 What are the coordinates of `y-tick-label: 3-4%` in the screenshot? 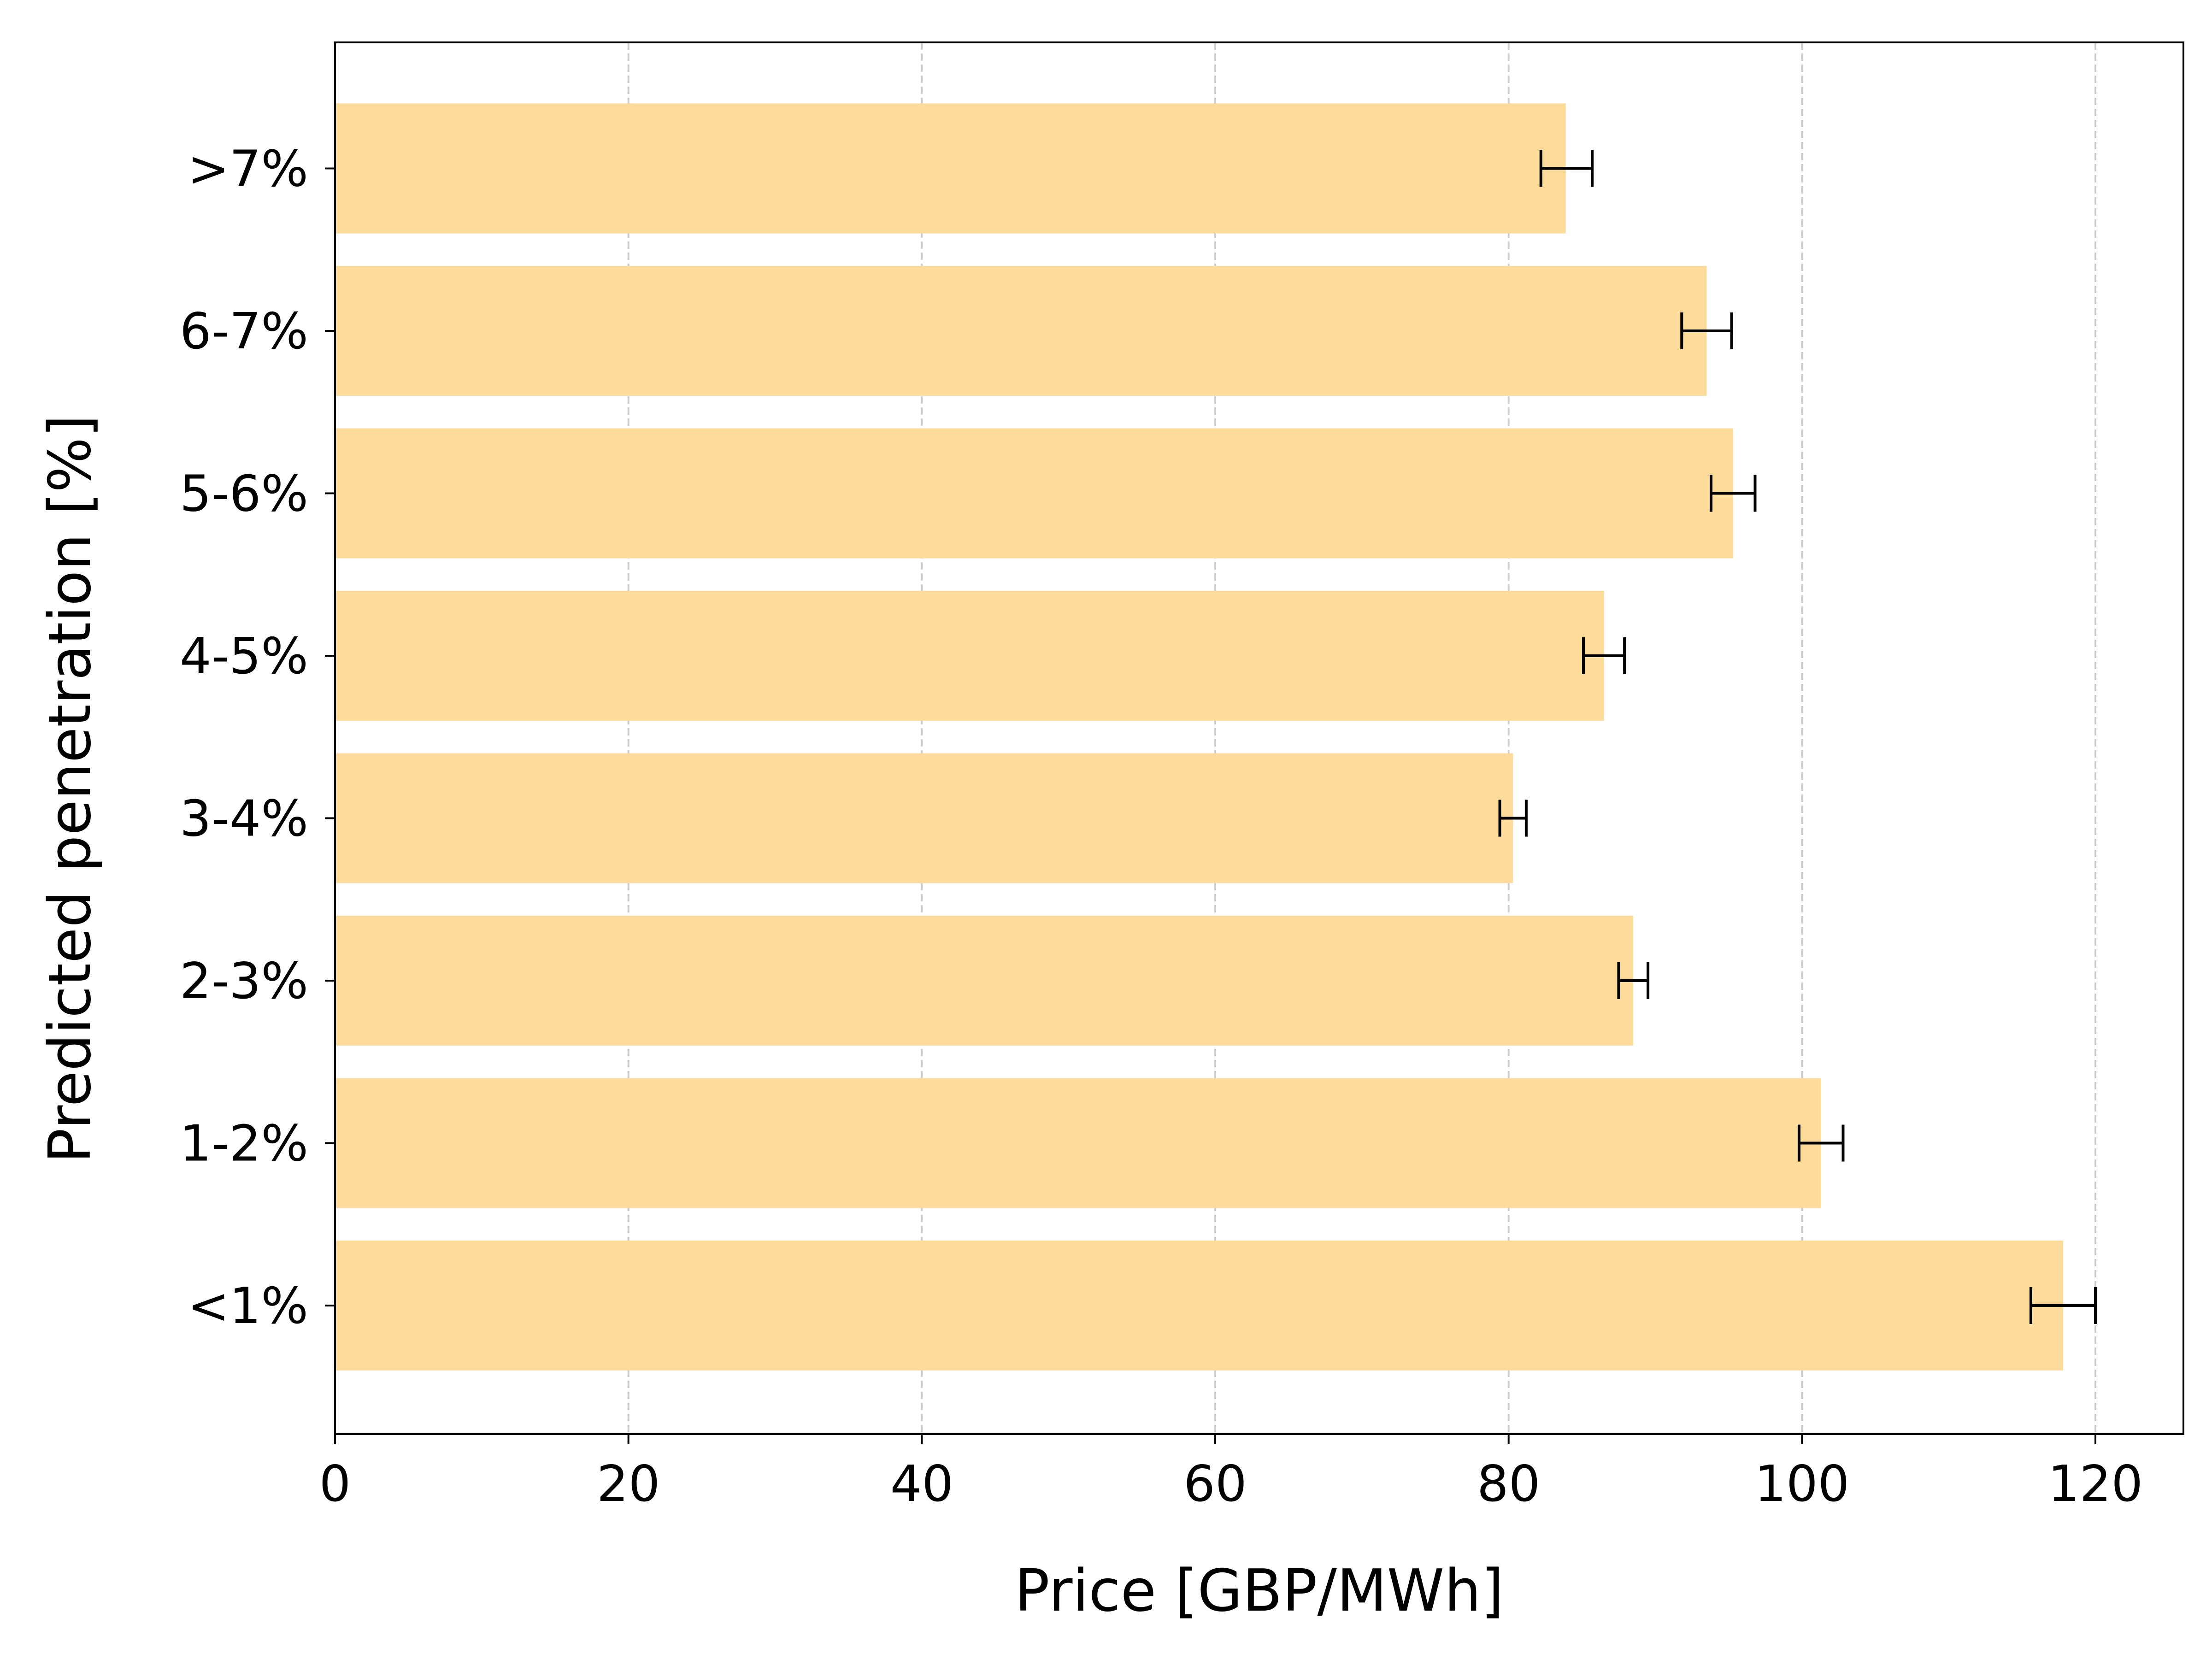 It's located at (244, 819).